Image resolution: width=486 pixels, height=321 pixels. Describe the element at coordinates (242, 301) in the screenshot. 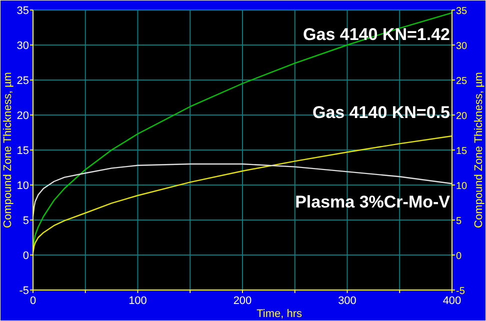

I see `x-tick-label: 200` at that location.